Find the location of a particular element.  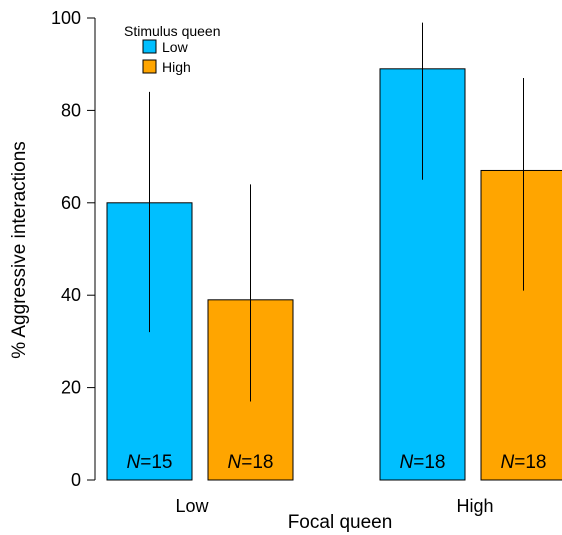

legend: Stimulus queen Low High is located at coordinates (172, 49).